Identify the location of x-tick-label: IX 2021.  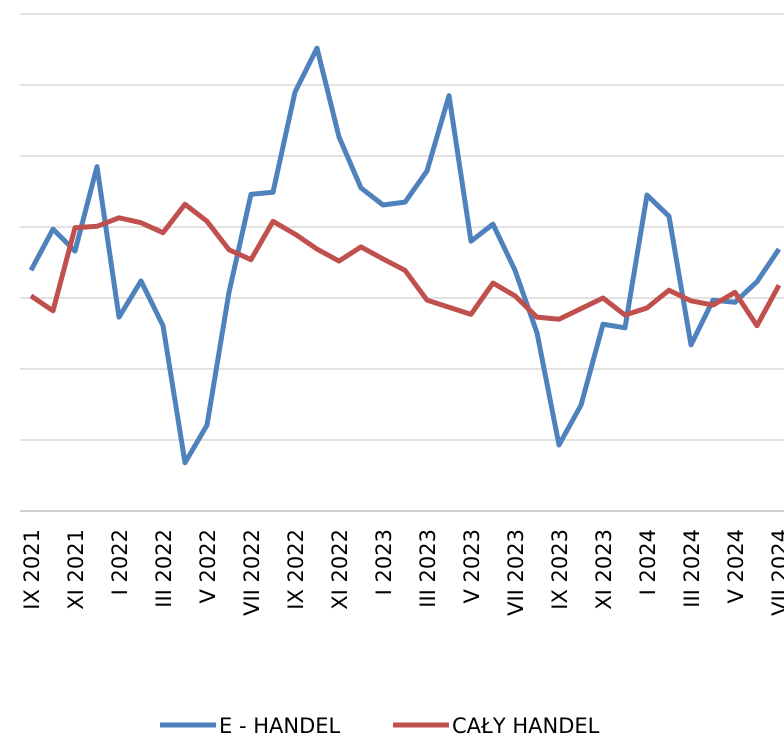
(32, 569).